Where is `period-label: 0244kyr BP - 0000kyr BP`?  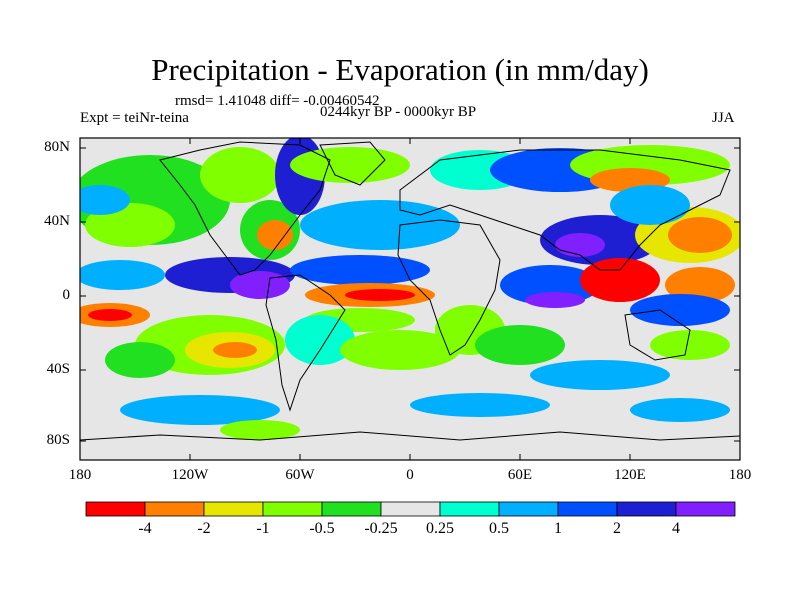 period-label: 0244kyr BP - 0000kyr BP is located at coordinates (398, 112).